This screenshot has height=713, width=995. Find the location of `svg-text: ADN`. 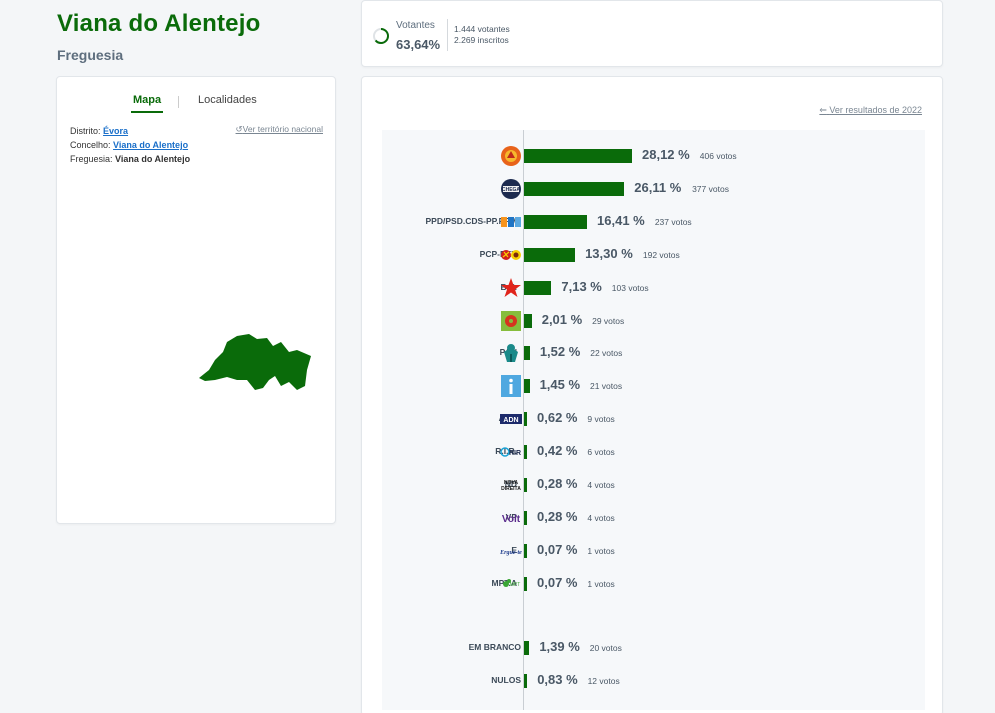

svg-text: ADN is located at coordinates (510, 420).